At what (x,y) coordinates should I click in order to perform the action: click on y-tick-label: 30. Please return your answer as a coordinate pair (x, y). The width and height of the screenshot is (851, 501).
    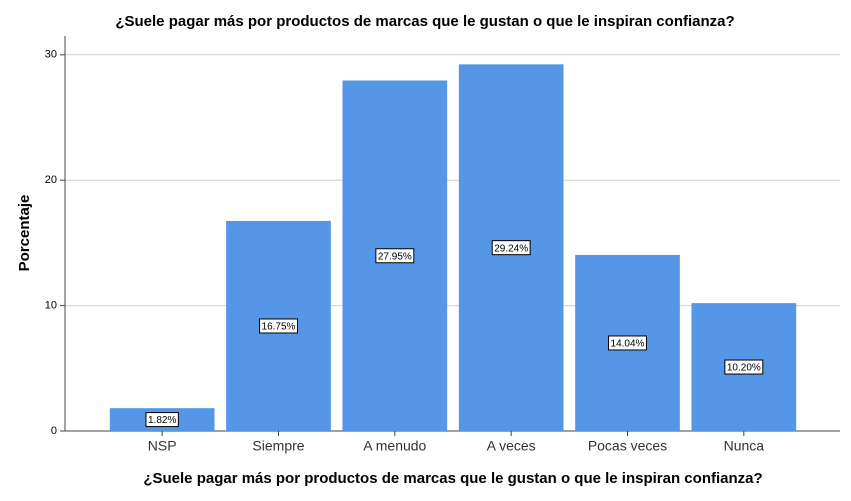
    Looking at the image, I should click on (51, 55).